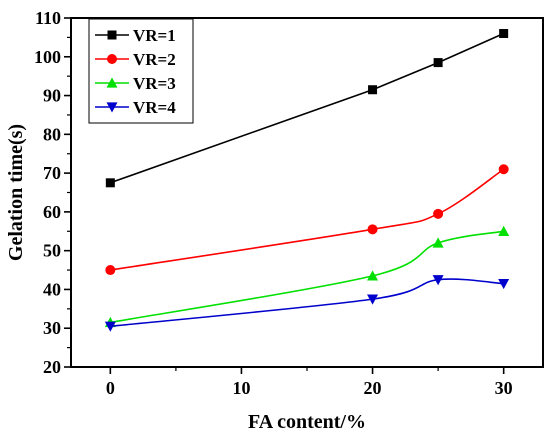  Describe the element at coordinates (47, 57) in the screenshot. I see `y-tick-label: 100` at that location.